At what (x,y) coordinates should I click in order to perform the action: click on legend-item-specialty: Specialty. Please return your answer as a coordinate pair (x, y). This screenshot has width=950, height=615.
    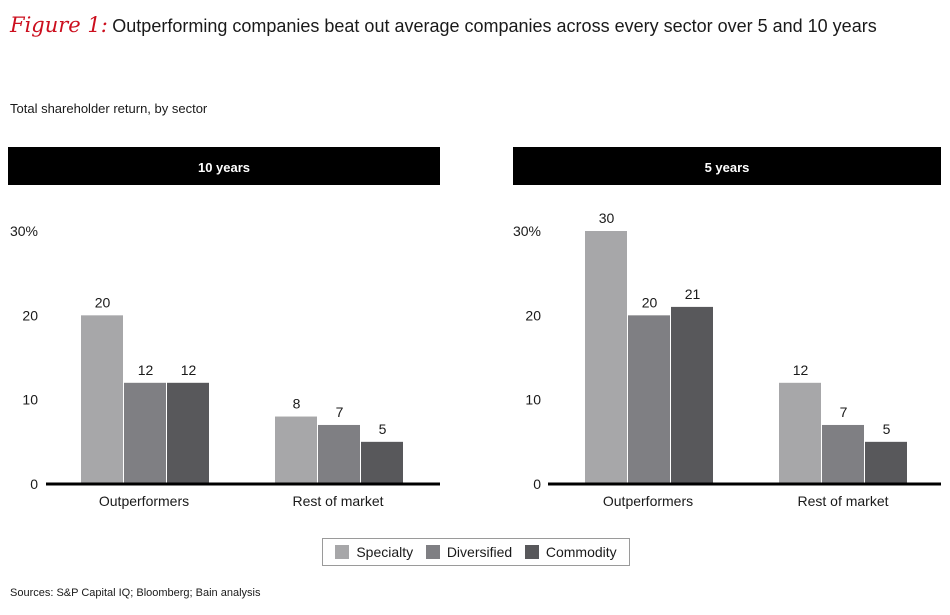
    Looking at the image, I should click on (374, 552).